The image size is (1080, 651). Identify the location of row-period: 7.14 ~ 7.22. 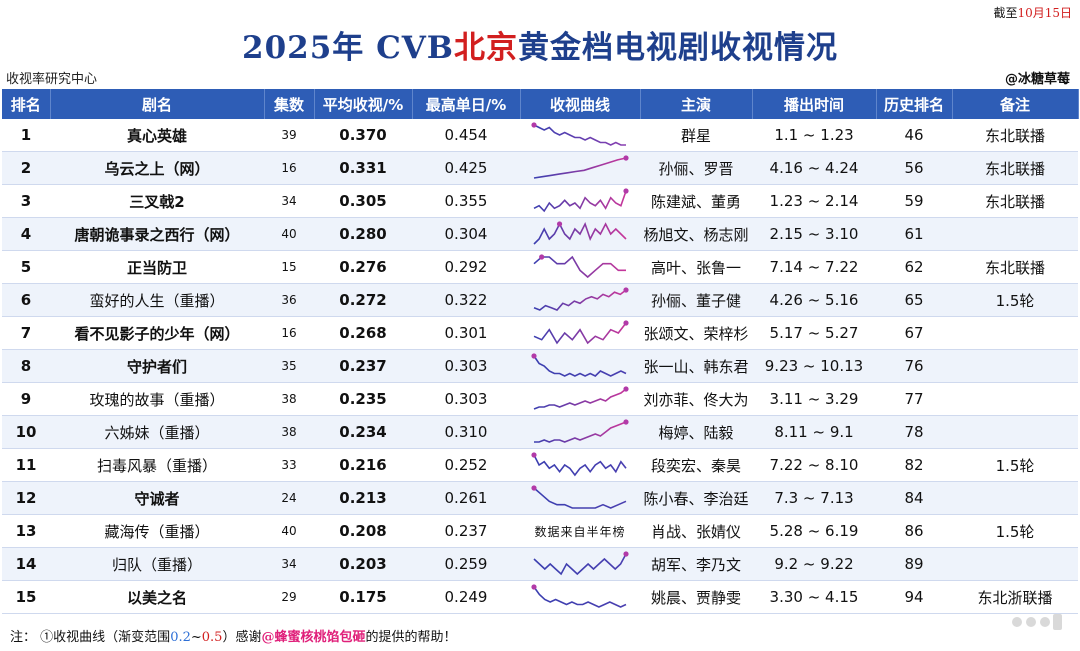
(814, 267).